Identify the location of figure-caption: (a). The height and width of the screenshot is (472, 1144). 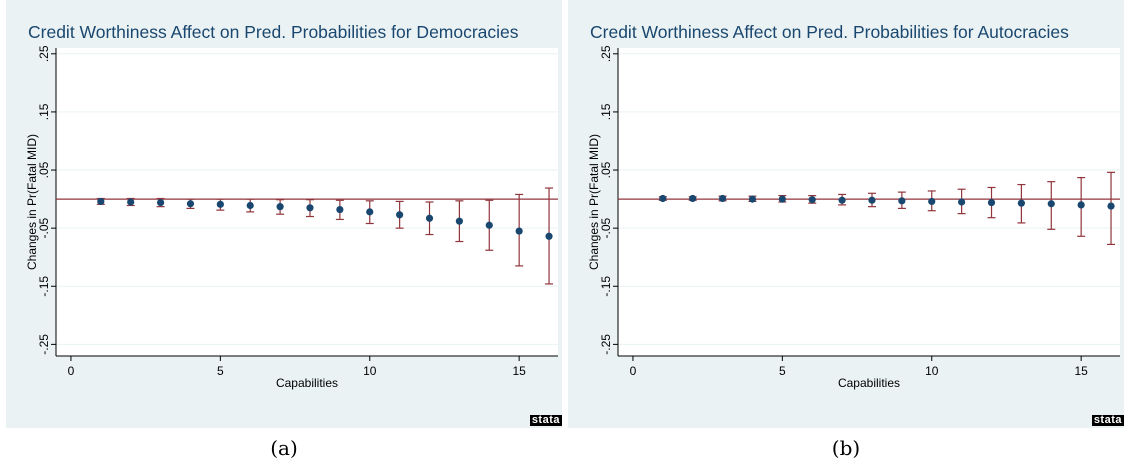
(284, 448).